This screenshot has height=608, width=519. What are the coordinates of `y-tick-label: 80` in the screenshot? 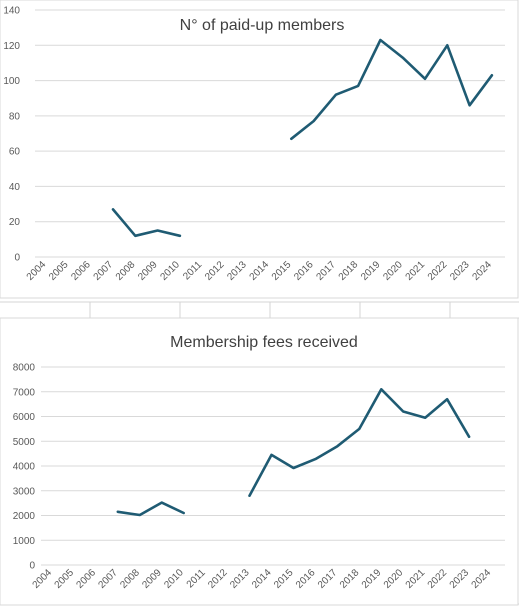 It's located at (15, 116).